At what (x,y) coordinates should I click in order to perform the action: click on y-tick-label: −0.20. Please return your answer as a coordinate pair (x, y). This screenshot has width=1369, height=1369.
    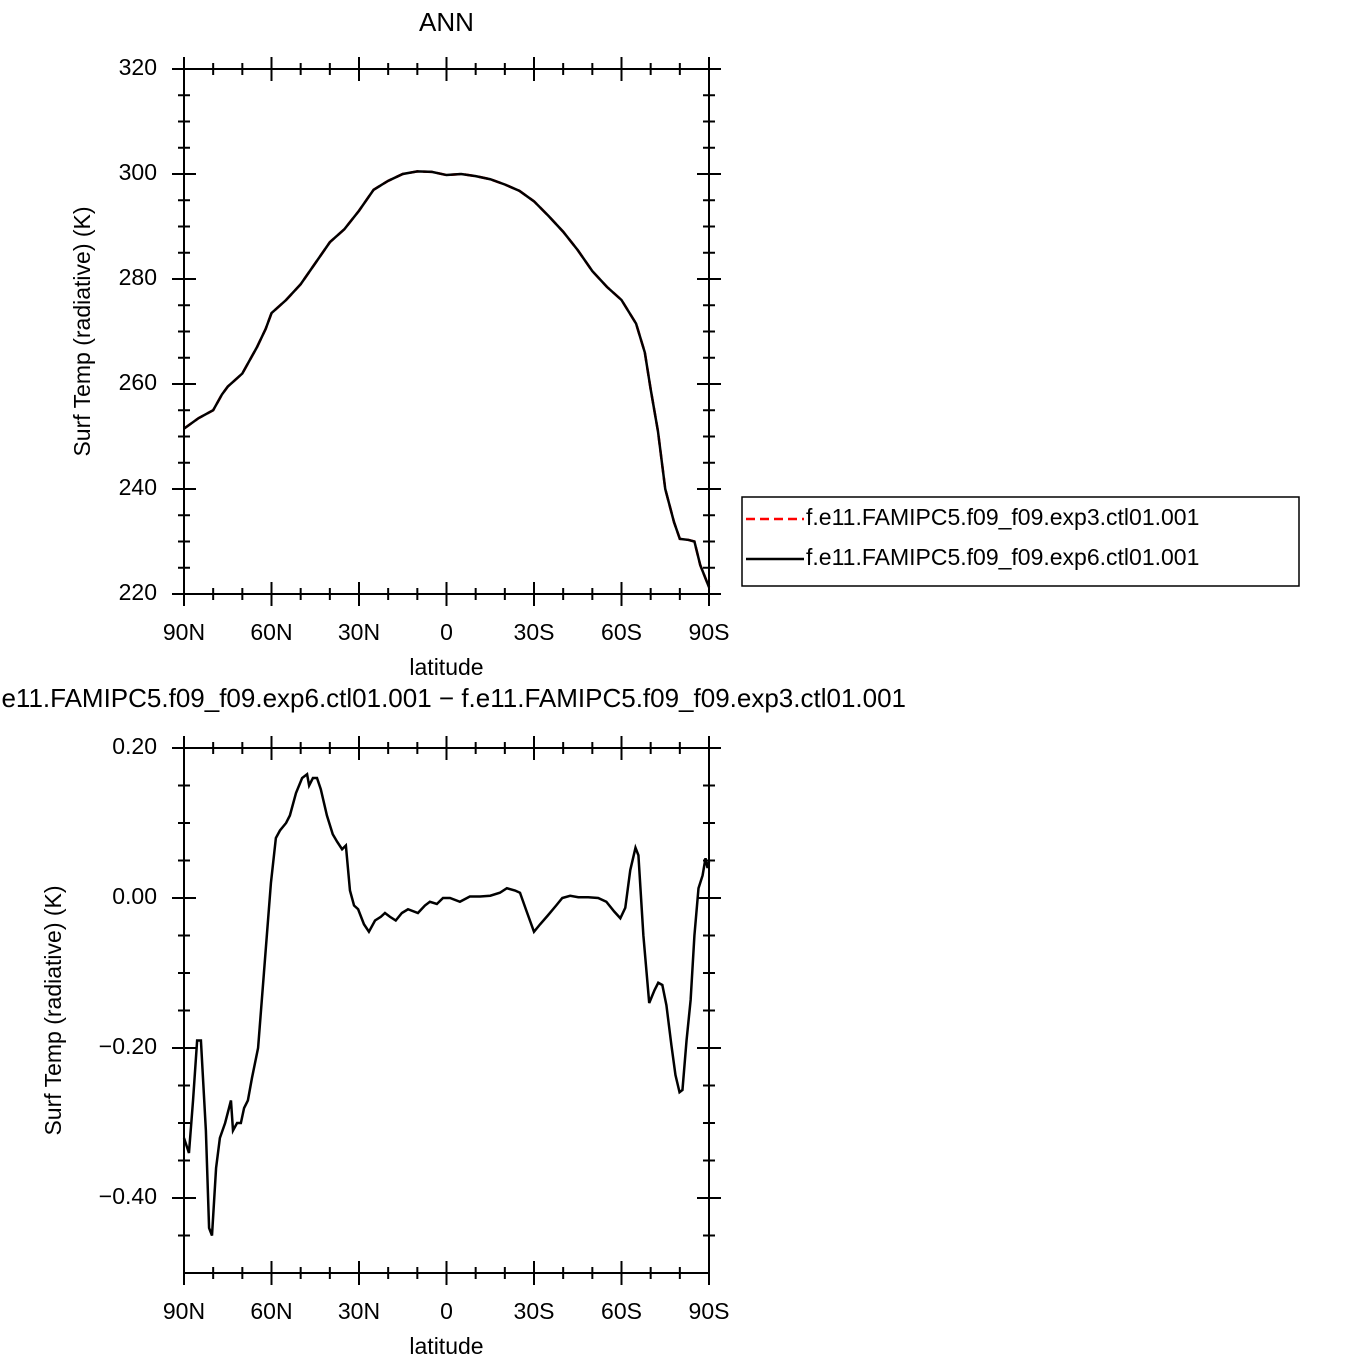
    Looking at the image, I should click on (128, 1046).